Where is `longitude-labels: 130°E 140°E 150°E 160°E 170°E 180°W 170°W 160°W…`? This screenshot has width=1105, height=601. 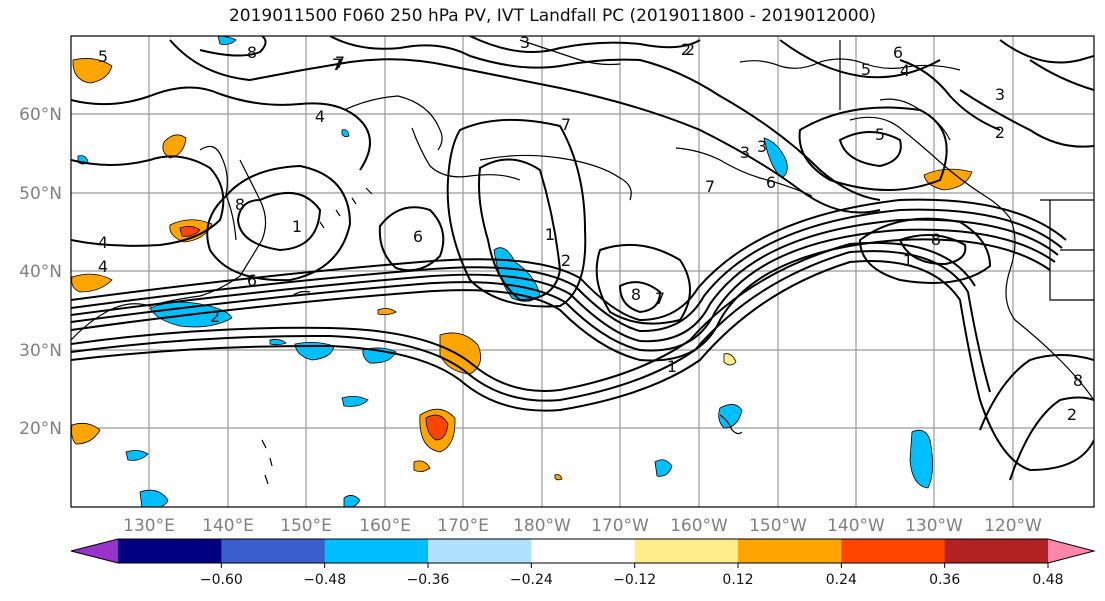
longitude-labels: 130°E 140°E 150°E 160°E 170°E 180°W 170°W 160°W… is located at coordinates (582, 526).